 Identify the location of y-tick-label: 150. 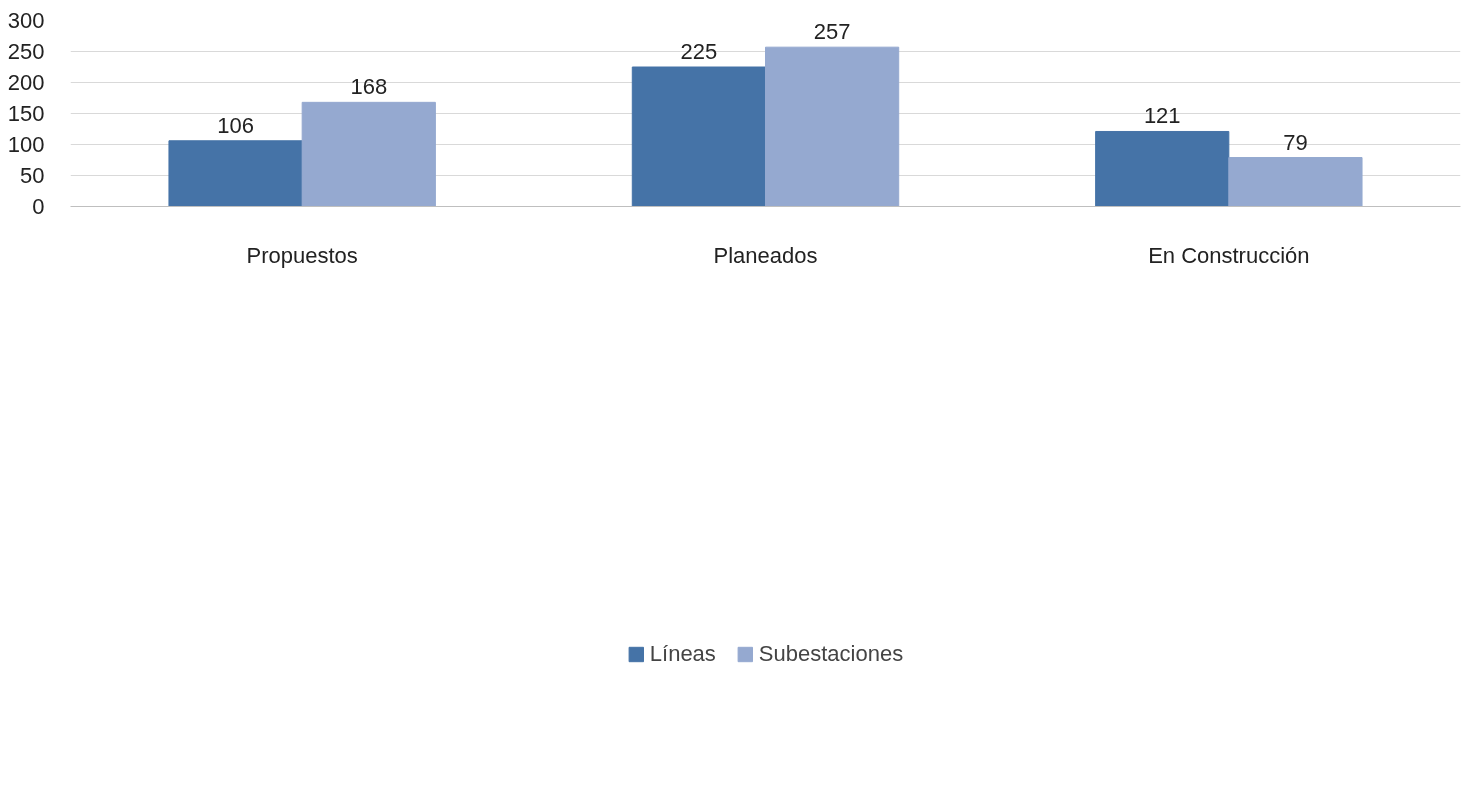
(26, 113).